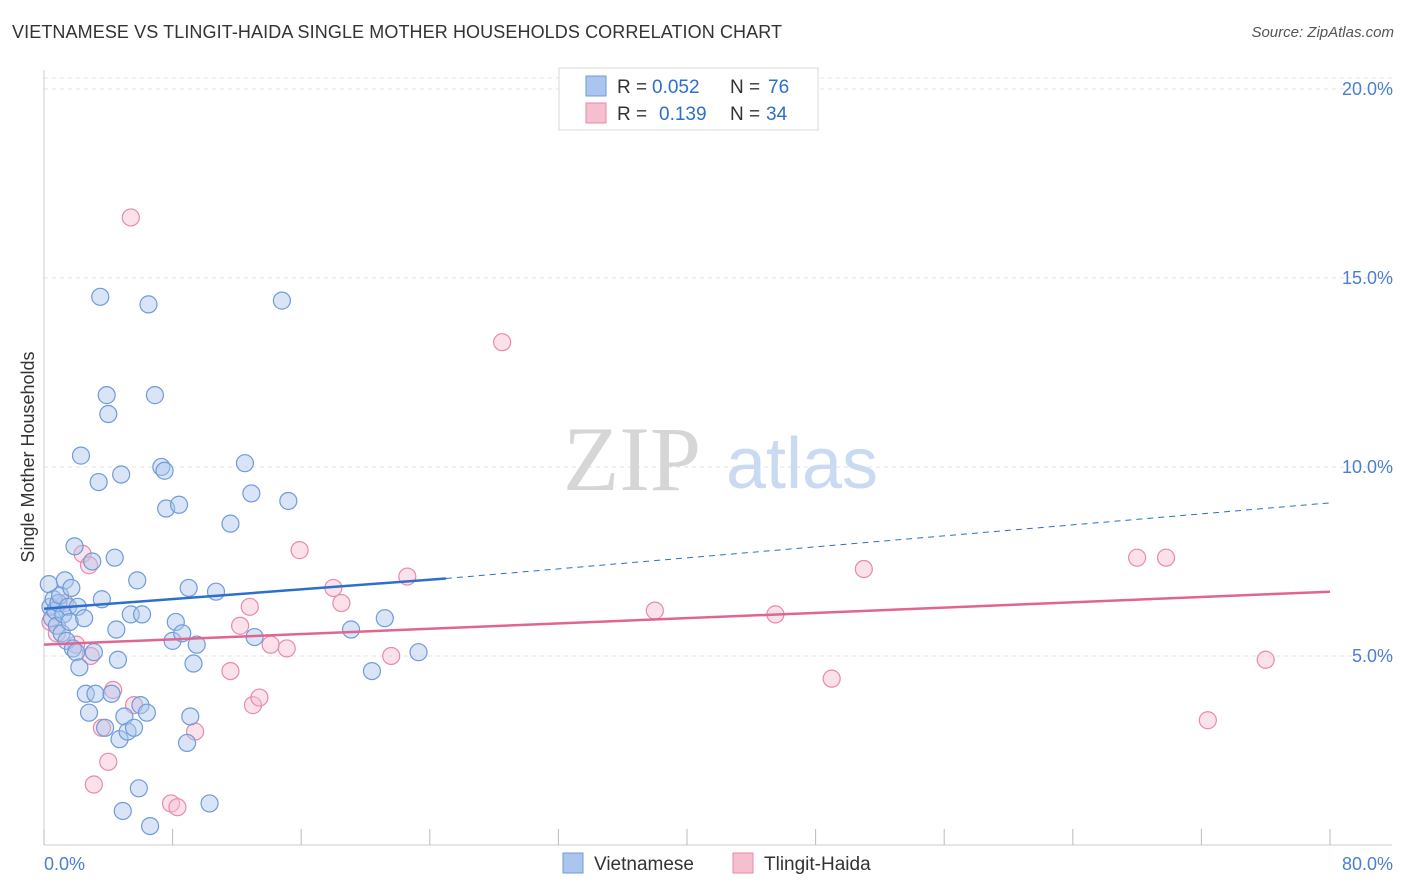 The image size is (1406, 892). I want to click on vietnamese-trend-line, so click(244, 593).